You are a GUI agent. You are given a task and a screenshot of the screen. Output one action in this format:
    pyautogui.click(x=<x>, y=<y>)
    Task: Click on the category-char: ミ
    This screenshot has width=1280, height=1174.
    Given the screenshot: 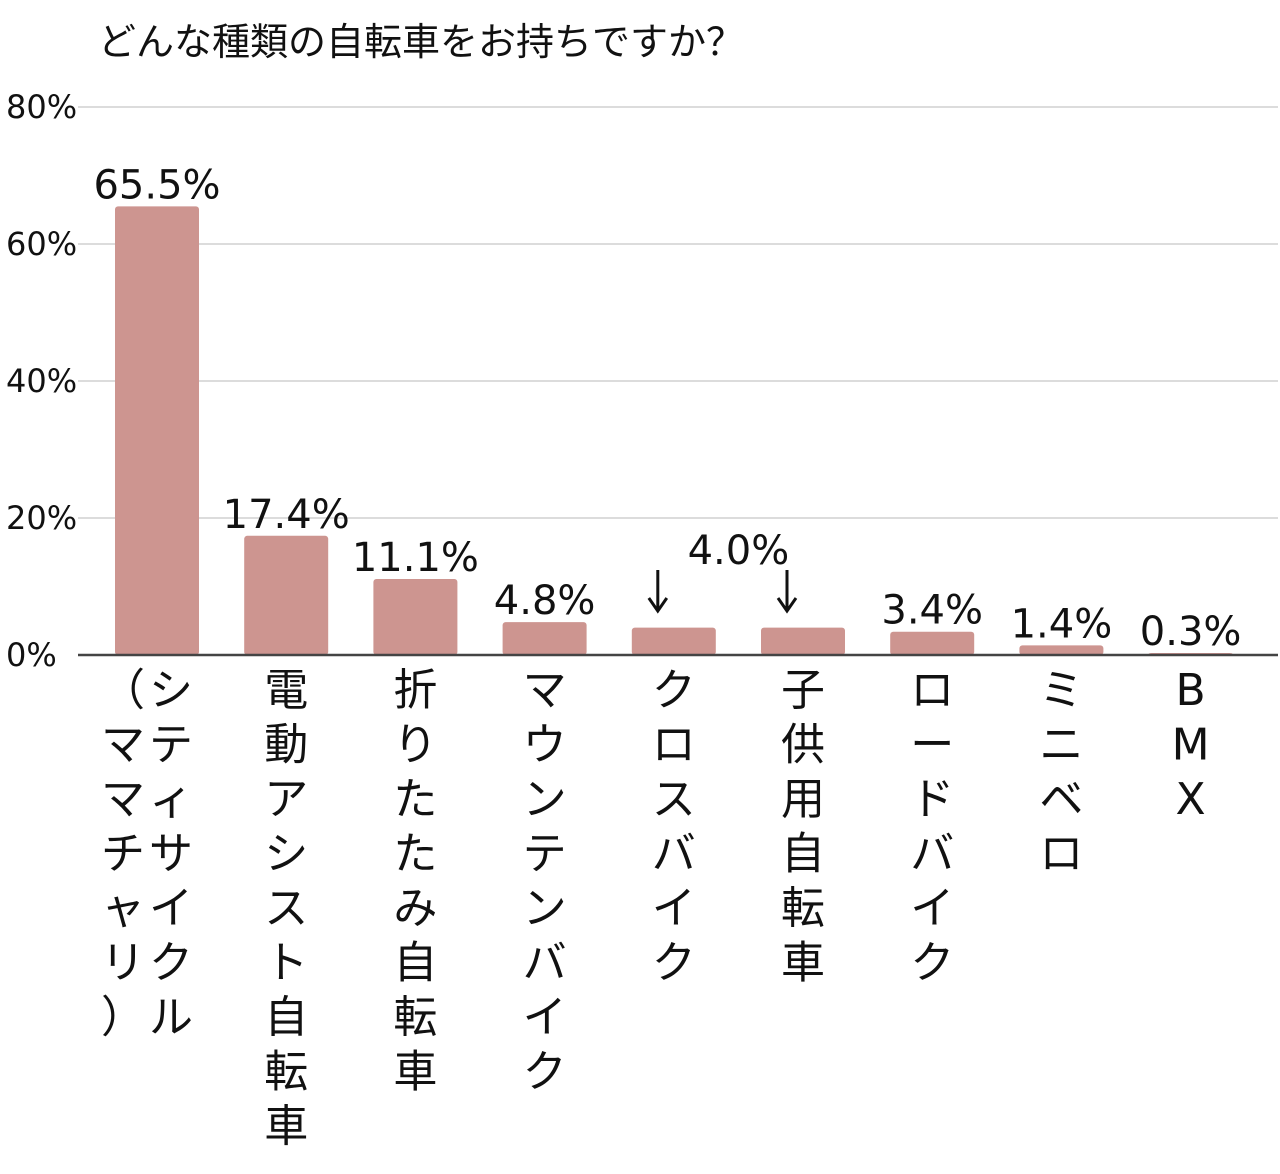 What is the action you would take?
    pyautogui.click(x=1061, y=690)
    